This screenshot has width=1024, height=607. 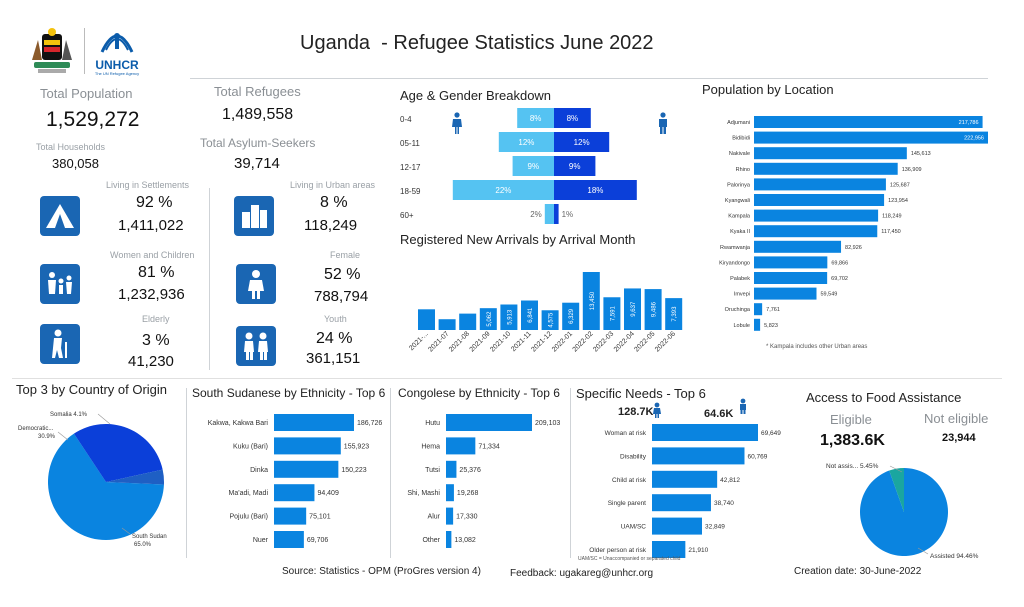 I want to click on settlements-value: 1,411,022, so click(x=151, y=225).